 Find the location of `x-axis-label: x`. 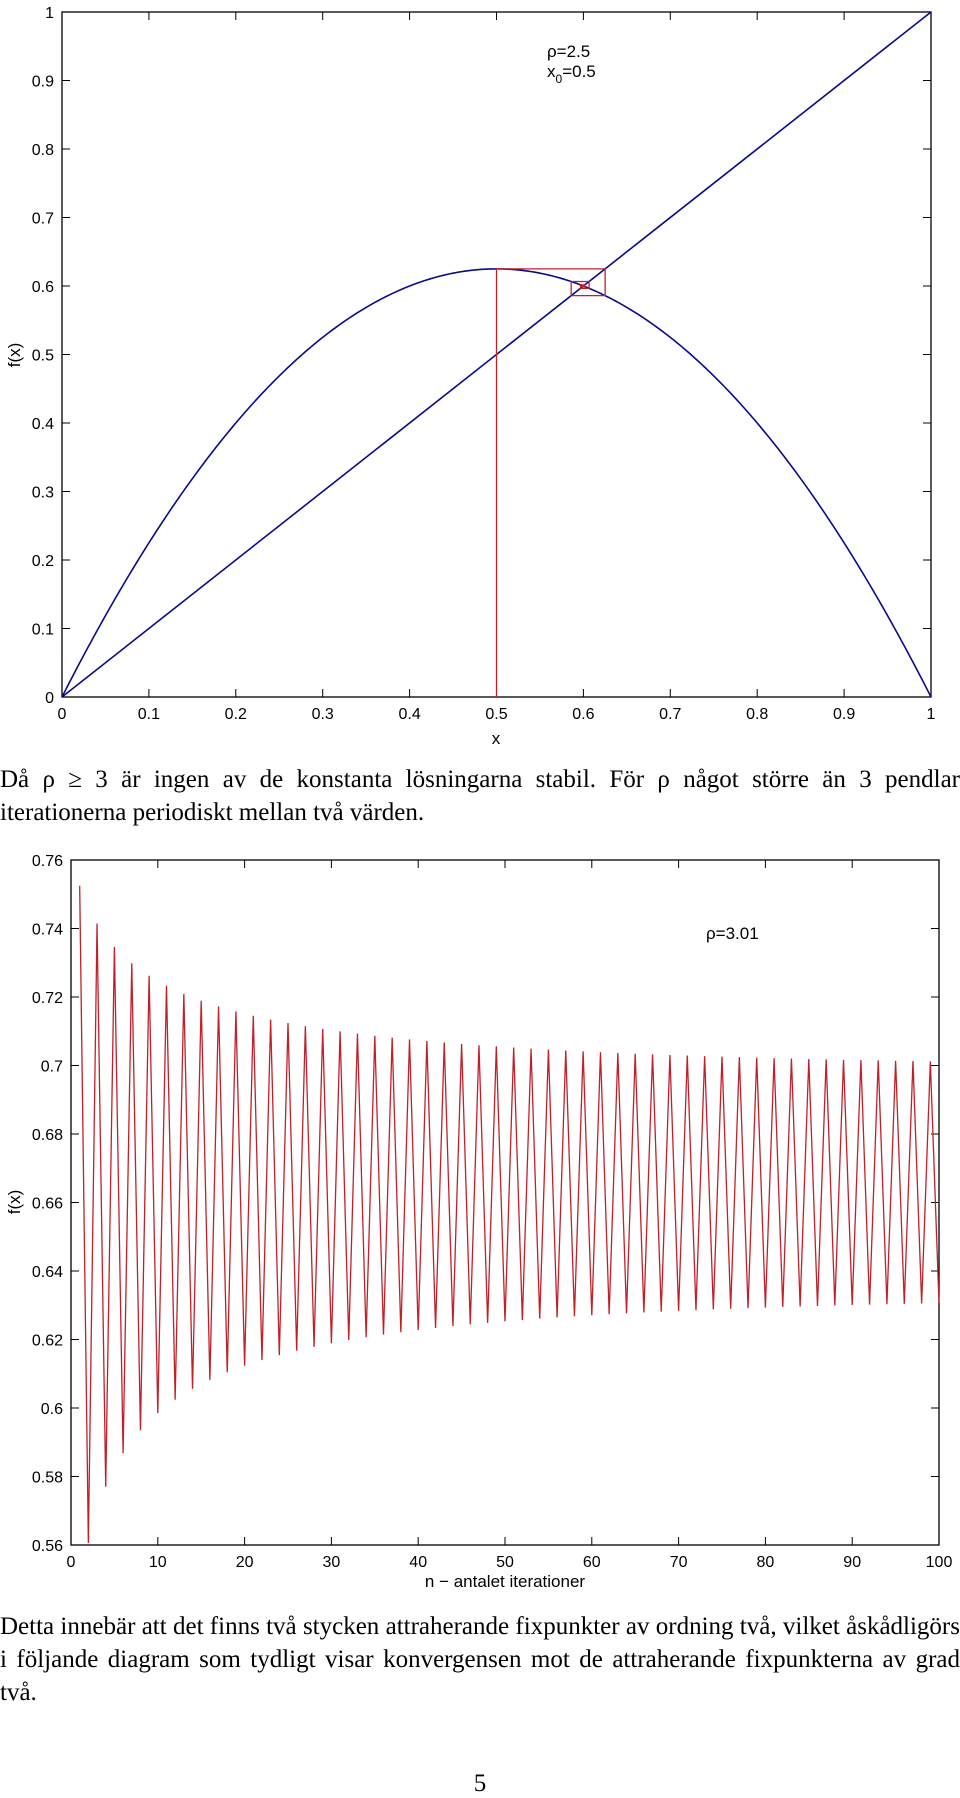

x-axis-label: x is located at coordinates (496, 738).